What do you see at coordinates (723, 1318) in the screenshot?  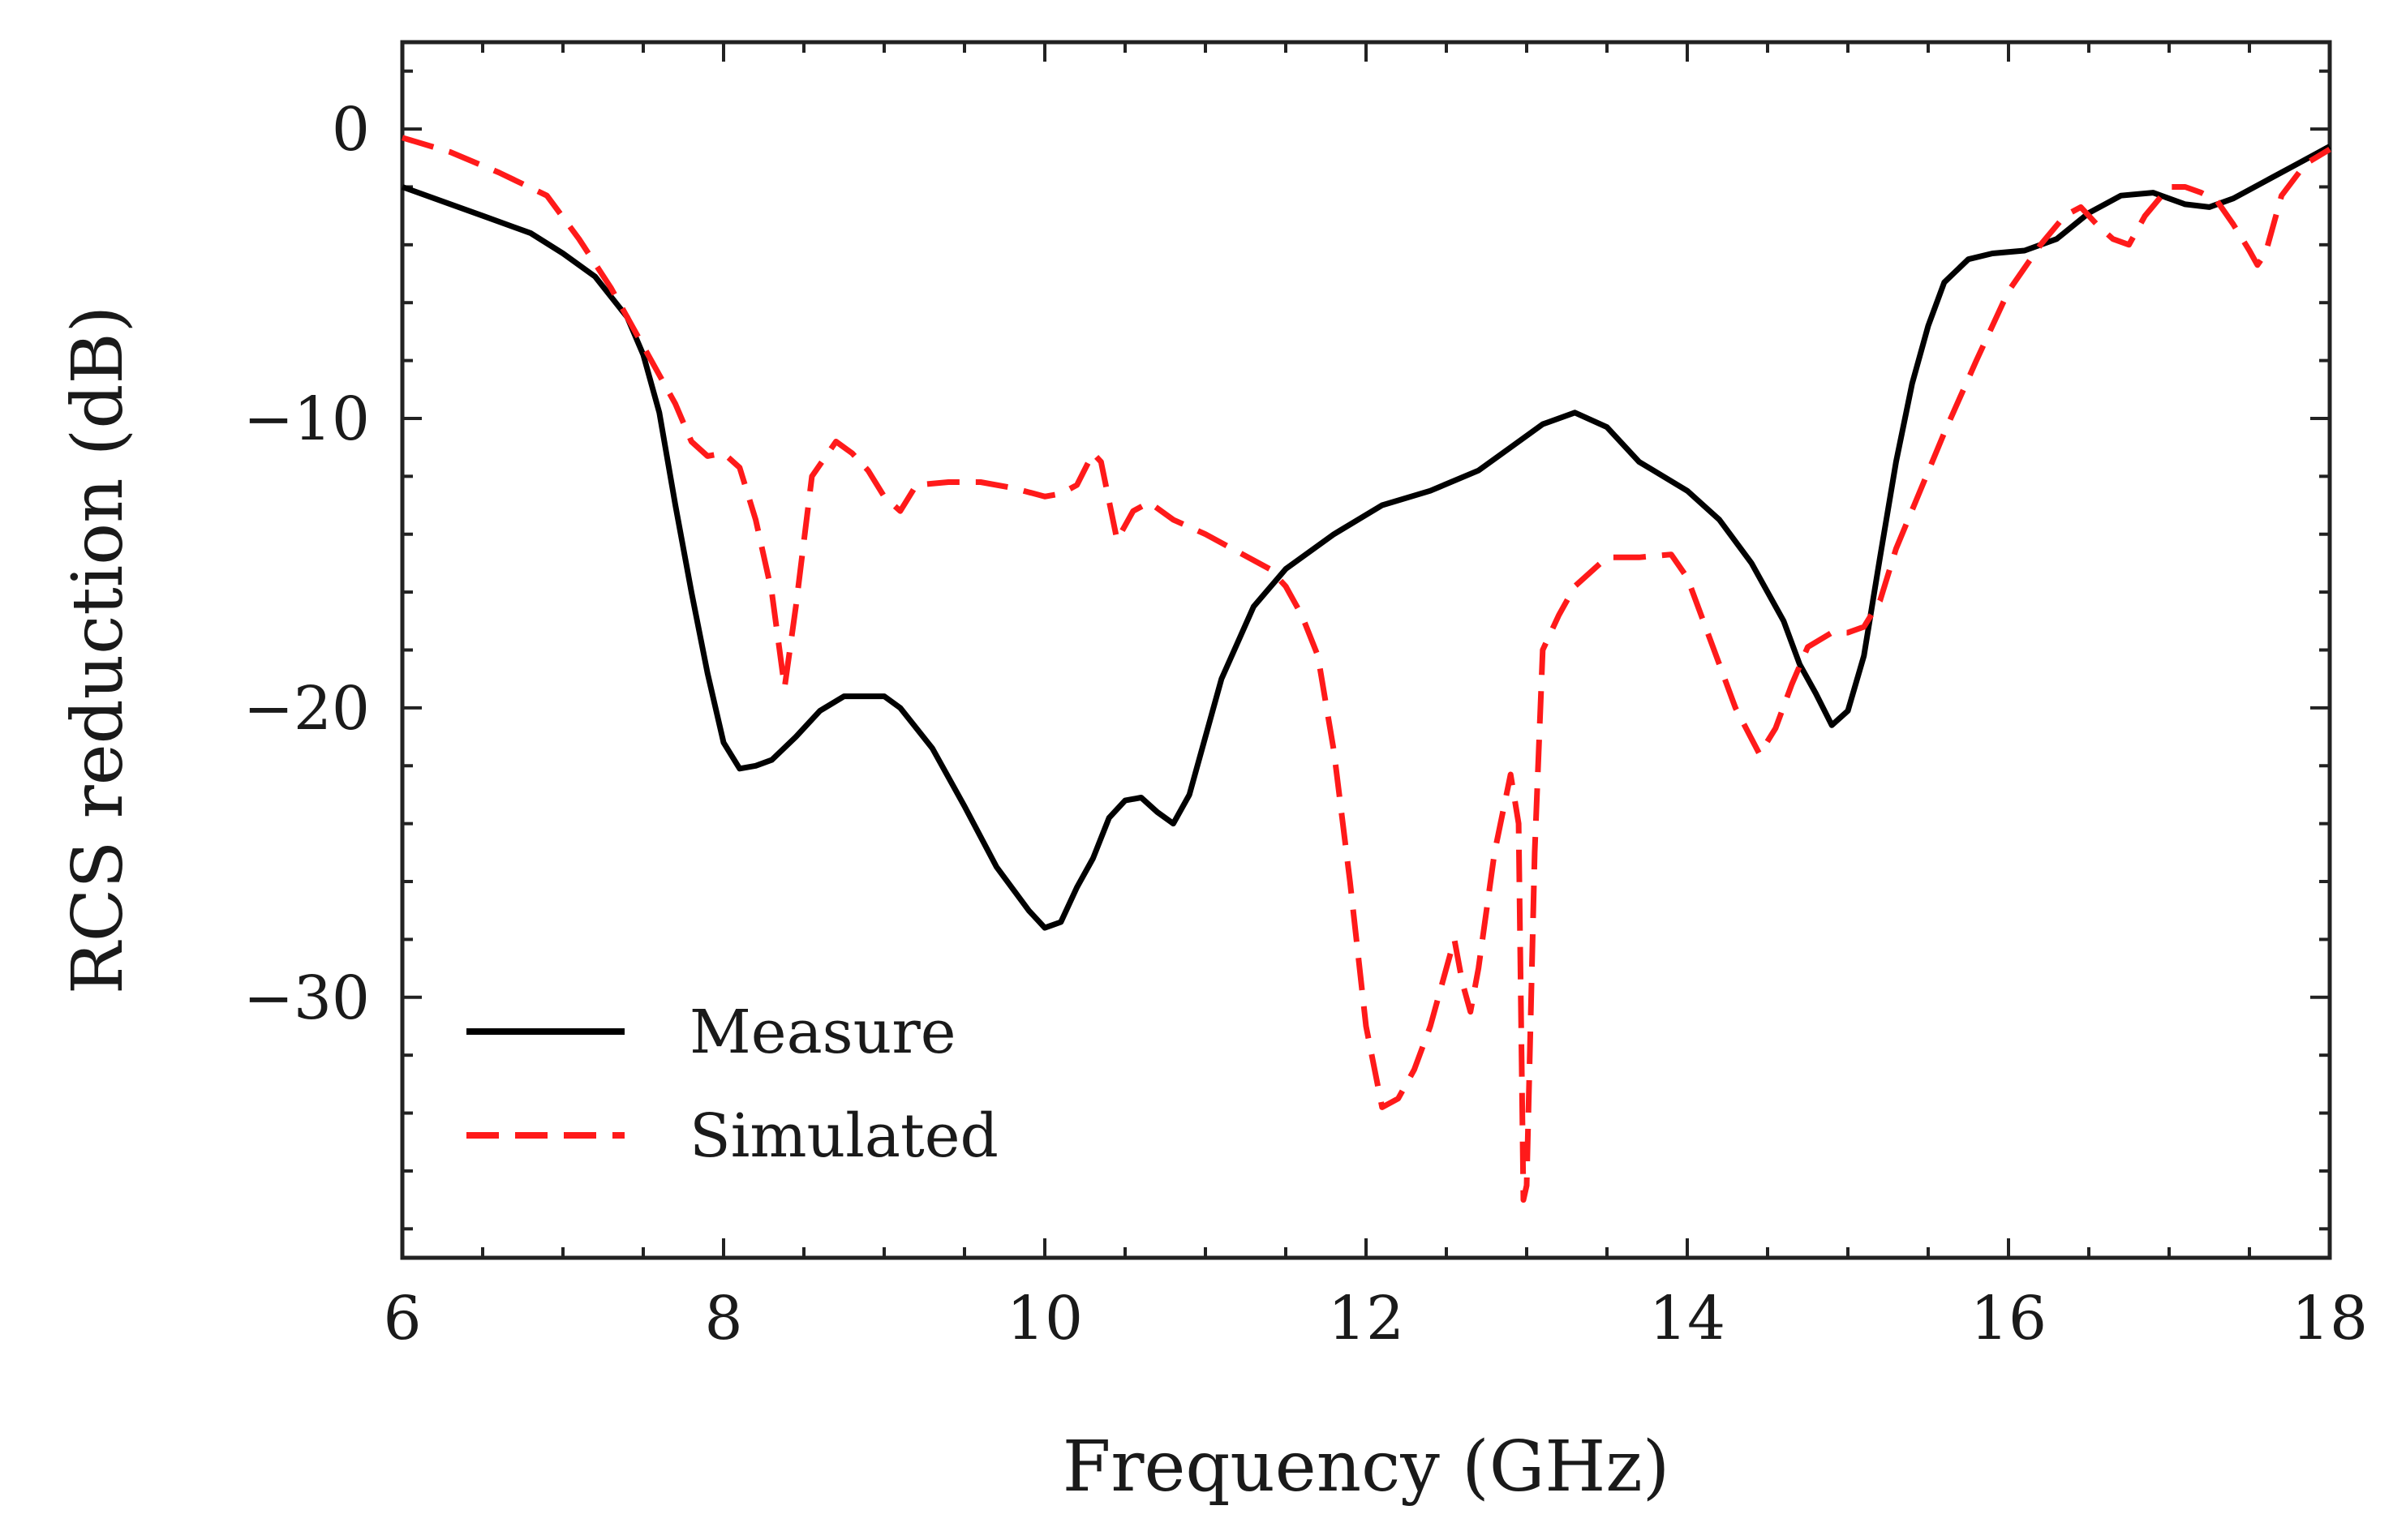 I see `x-tick-label: 8` at bounding box center [723, 1318].